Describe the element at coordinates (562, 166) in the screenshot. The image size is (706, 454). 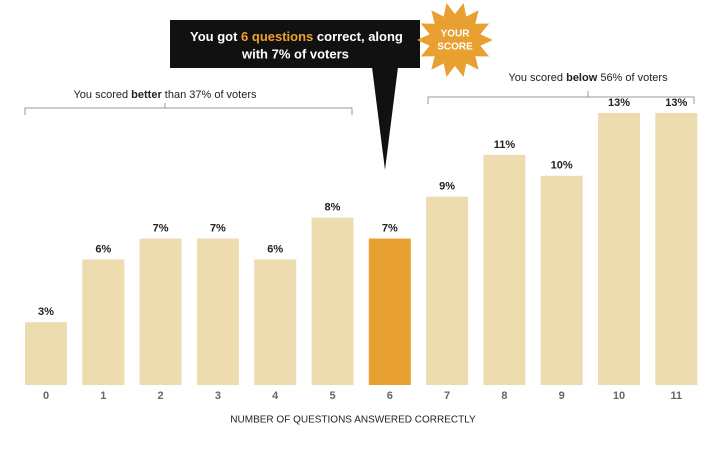
I see `value-label: 10%` at that location.